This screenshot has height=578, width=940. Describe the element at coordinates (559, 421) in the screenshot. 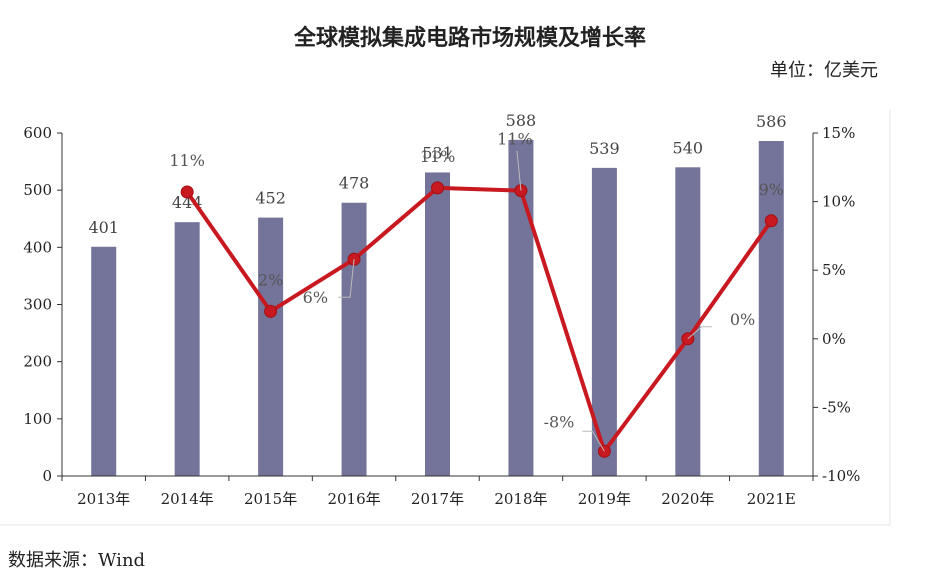

I see `growth-rate-label: -8%` at that location.